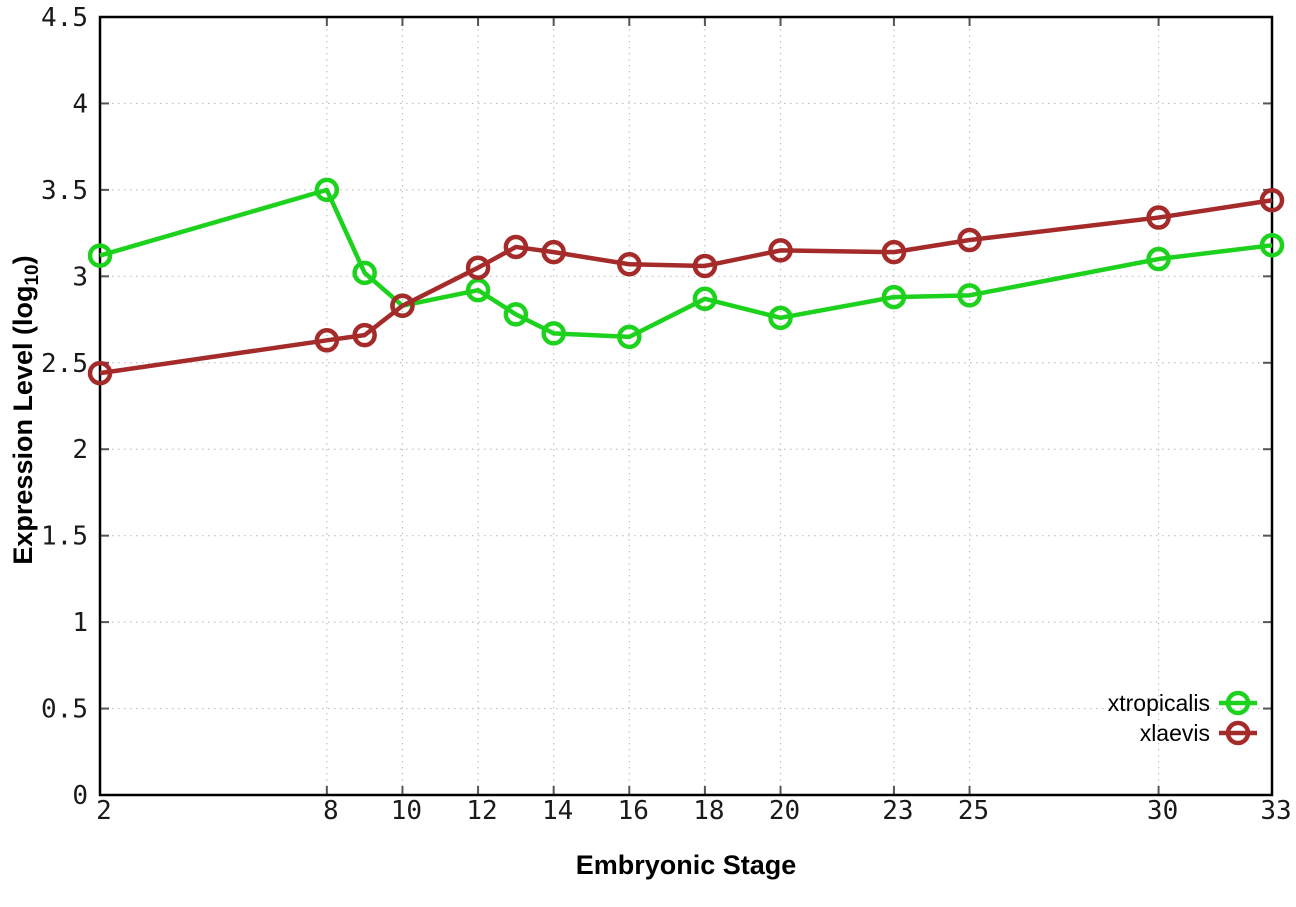  I want to click on y-tick-label: 4, so click(80, 104).